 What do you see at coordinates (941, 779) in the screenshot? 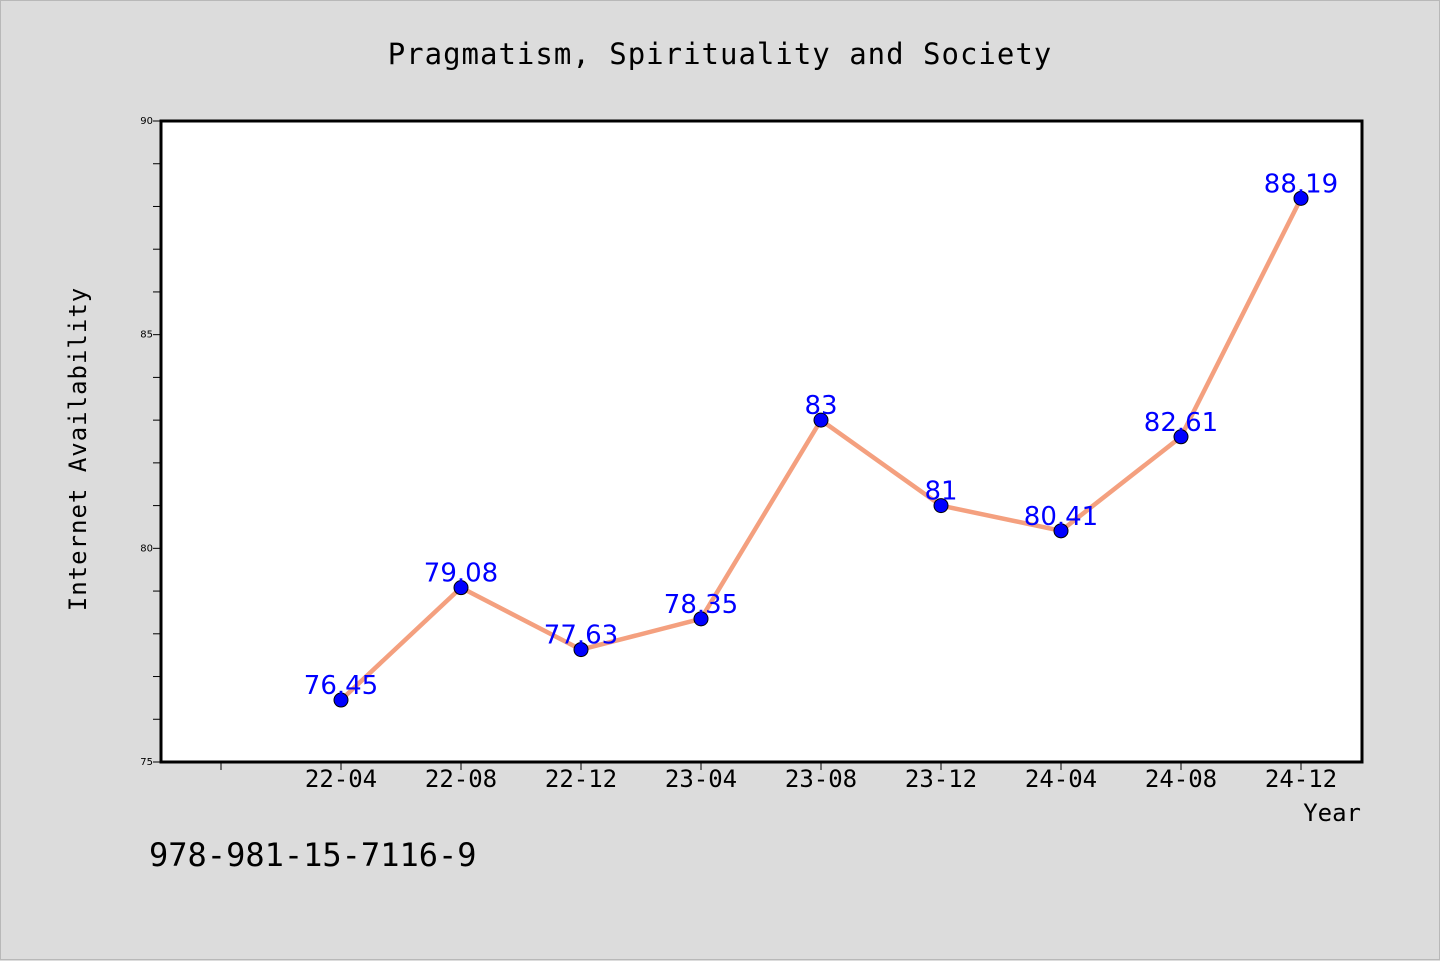
I see `x-tick-label: 23-12` at bounding box center [941, 779].